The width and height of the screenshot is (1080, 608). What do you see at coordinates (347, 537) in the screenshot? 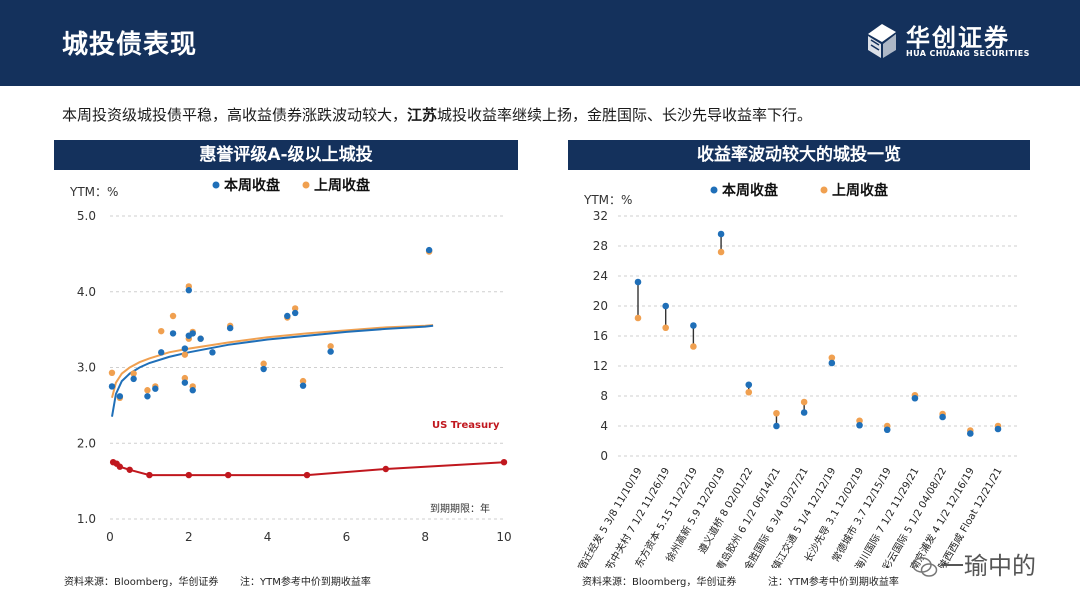
I see `left-xtick-label: 6` at bounding box center [347, 537].